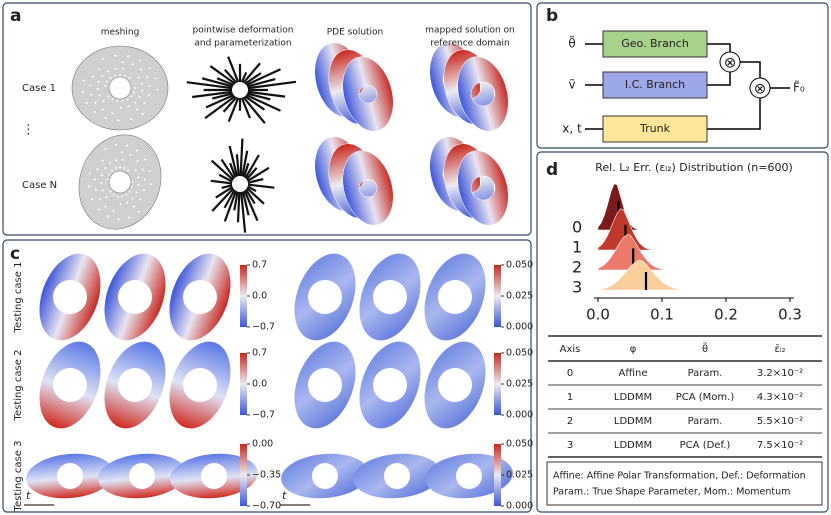 This screenshot has height=515, width=831. What do you see at coordinates (570, 373) in the screenshot?
I see `table-cell: 0` at bounding box center [570, 373].